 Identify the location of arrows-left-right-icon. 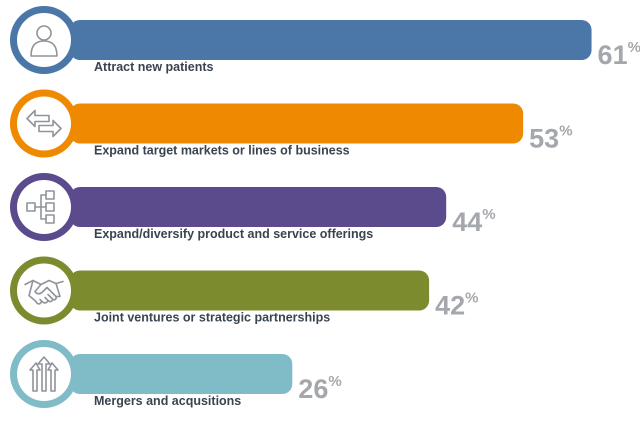
(44, 123).